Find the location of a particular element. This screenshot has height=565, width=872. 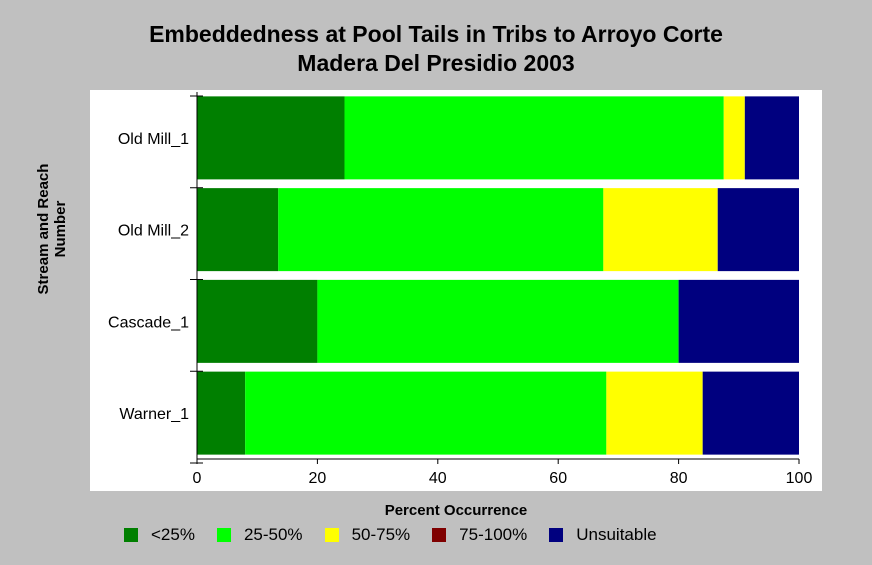

y-axis-label-line-2: Number is located at coordinates (60, 229).